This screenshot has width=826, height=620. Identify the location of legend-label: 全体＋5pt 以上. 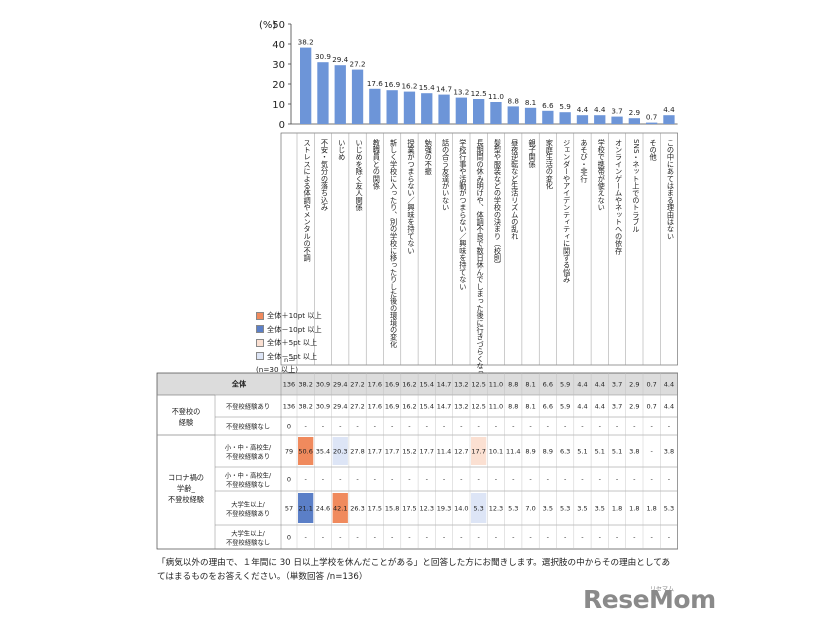
(292, 342).